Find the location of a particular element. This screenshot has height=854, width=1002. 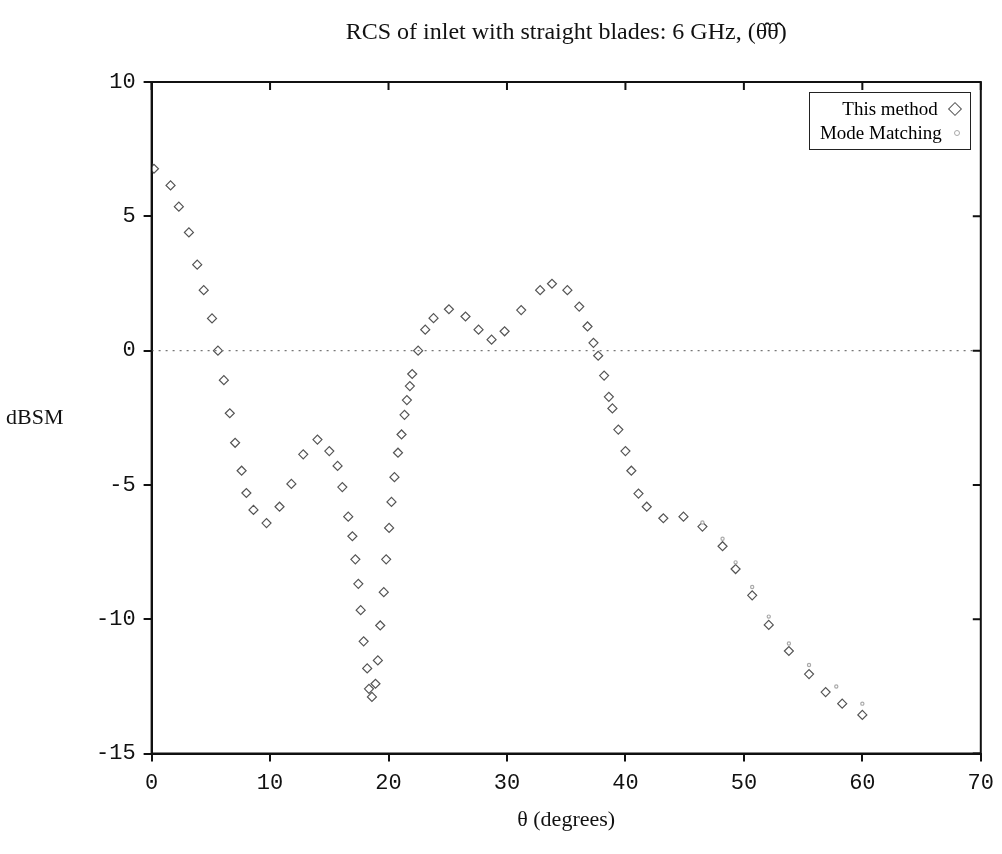

x-tick-label: 10 is located at coordinates (270, 783).